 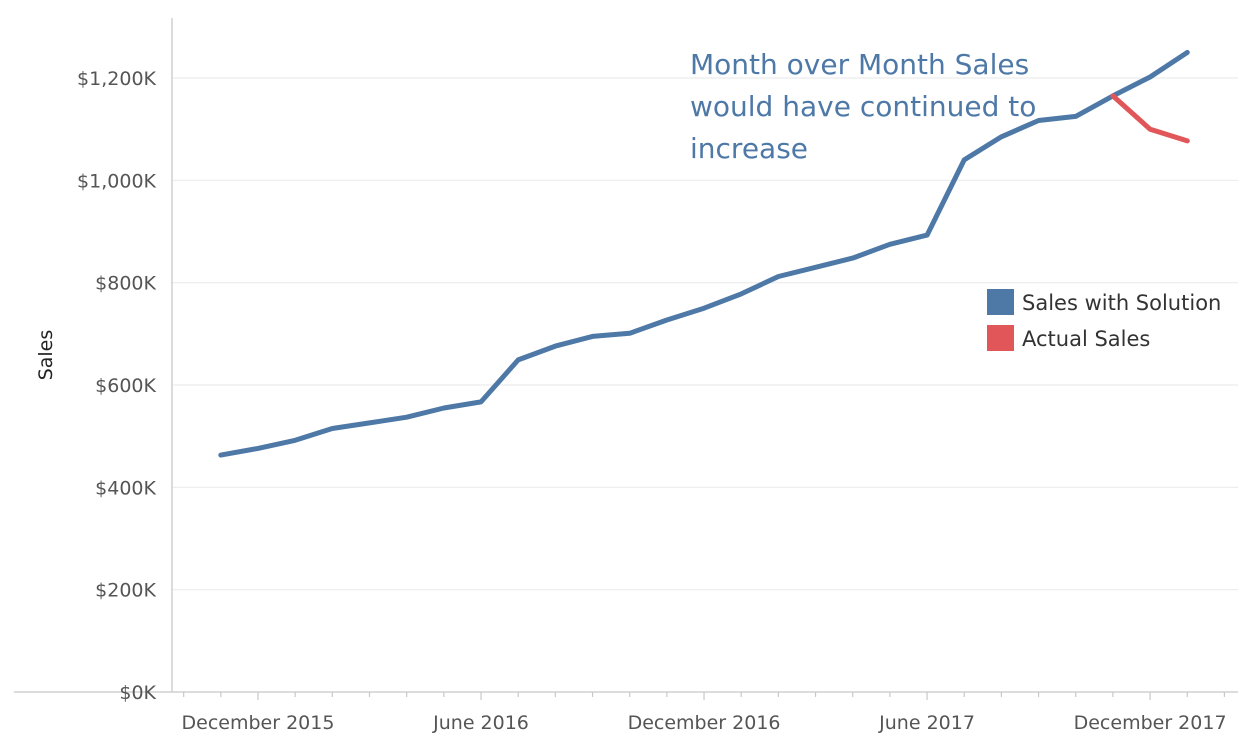 What do you see at coordinates (125, 591) in the screenshot?
I see `y-tick-label: $200K` at bounding box center [125, 591].